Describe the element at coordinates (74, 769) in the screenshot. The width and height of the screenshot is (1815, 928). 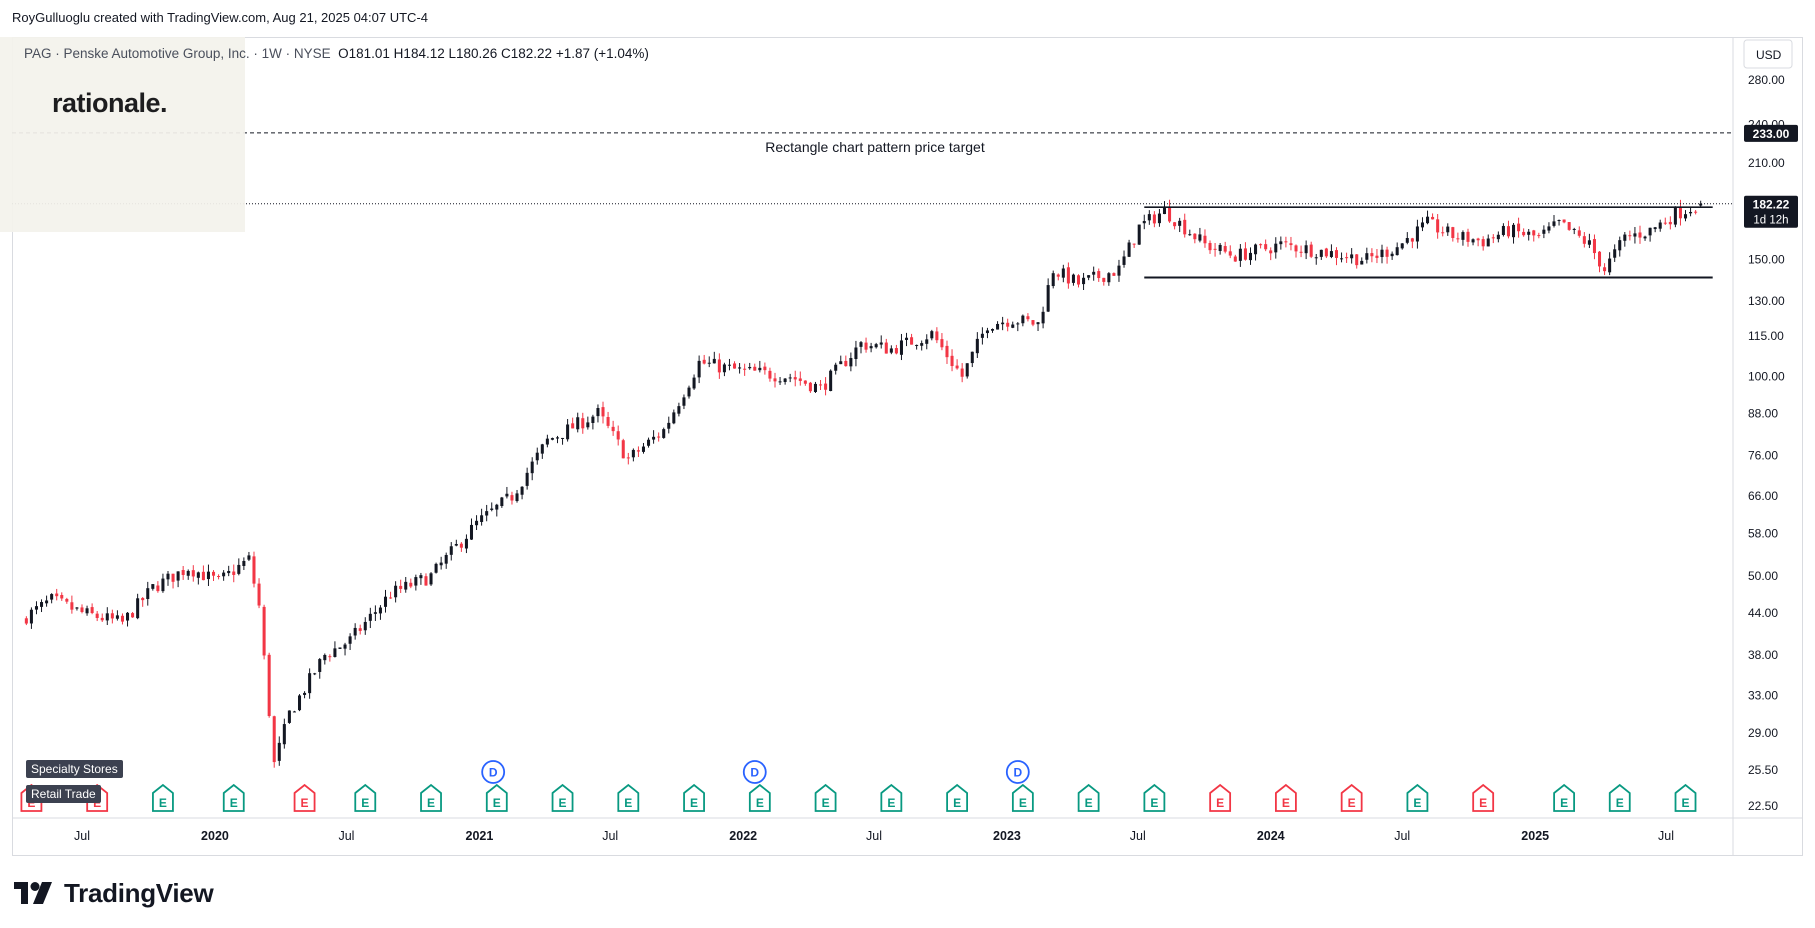
I see `sector-tag-specialty-stores: Specialty Stores` at that location.